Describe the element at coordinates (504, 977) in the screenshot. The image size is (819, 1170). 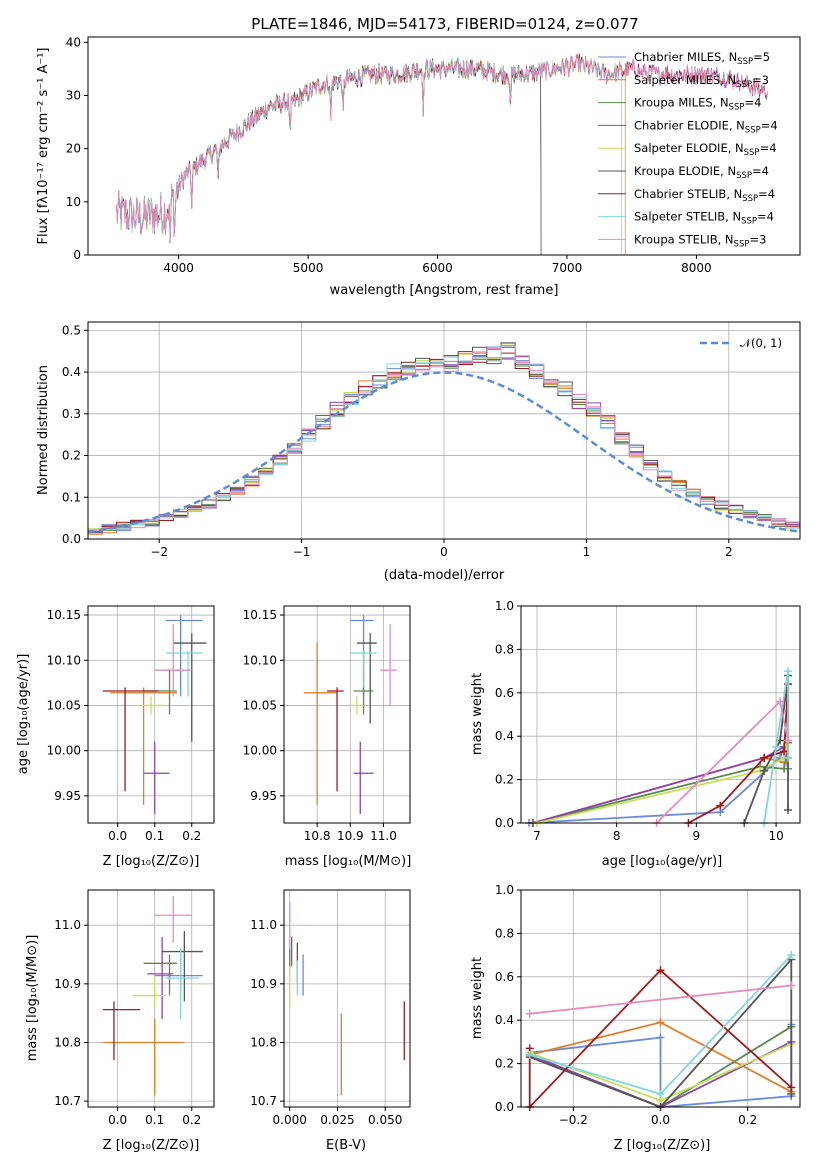
I see `weight-z-ytick-label: 0.6` at that location.